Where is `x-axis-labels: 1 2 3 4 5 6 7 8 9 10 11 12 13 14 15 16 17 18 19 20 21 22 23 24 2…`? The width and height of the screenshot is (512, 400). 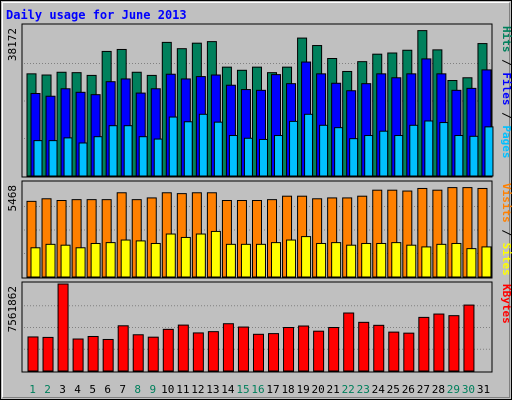
x-axis-labels: 1 2 3 4 5 6 7 8 9 10 11 12 13 14 15 16 17 18 19 20 21 22 23 24 2… is located at coordinates (259, 389).